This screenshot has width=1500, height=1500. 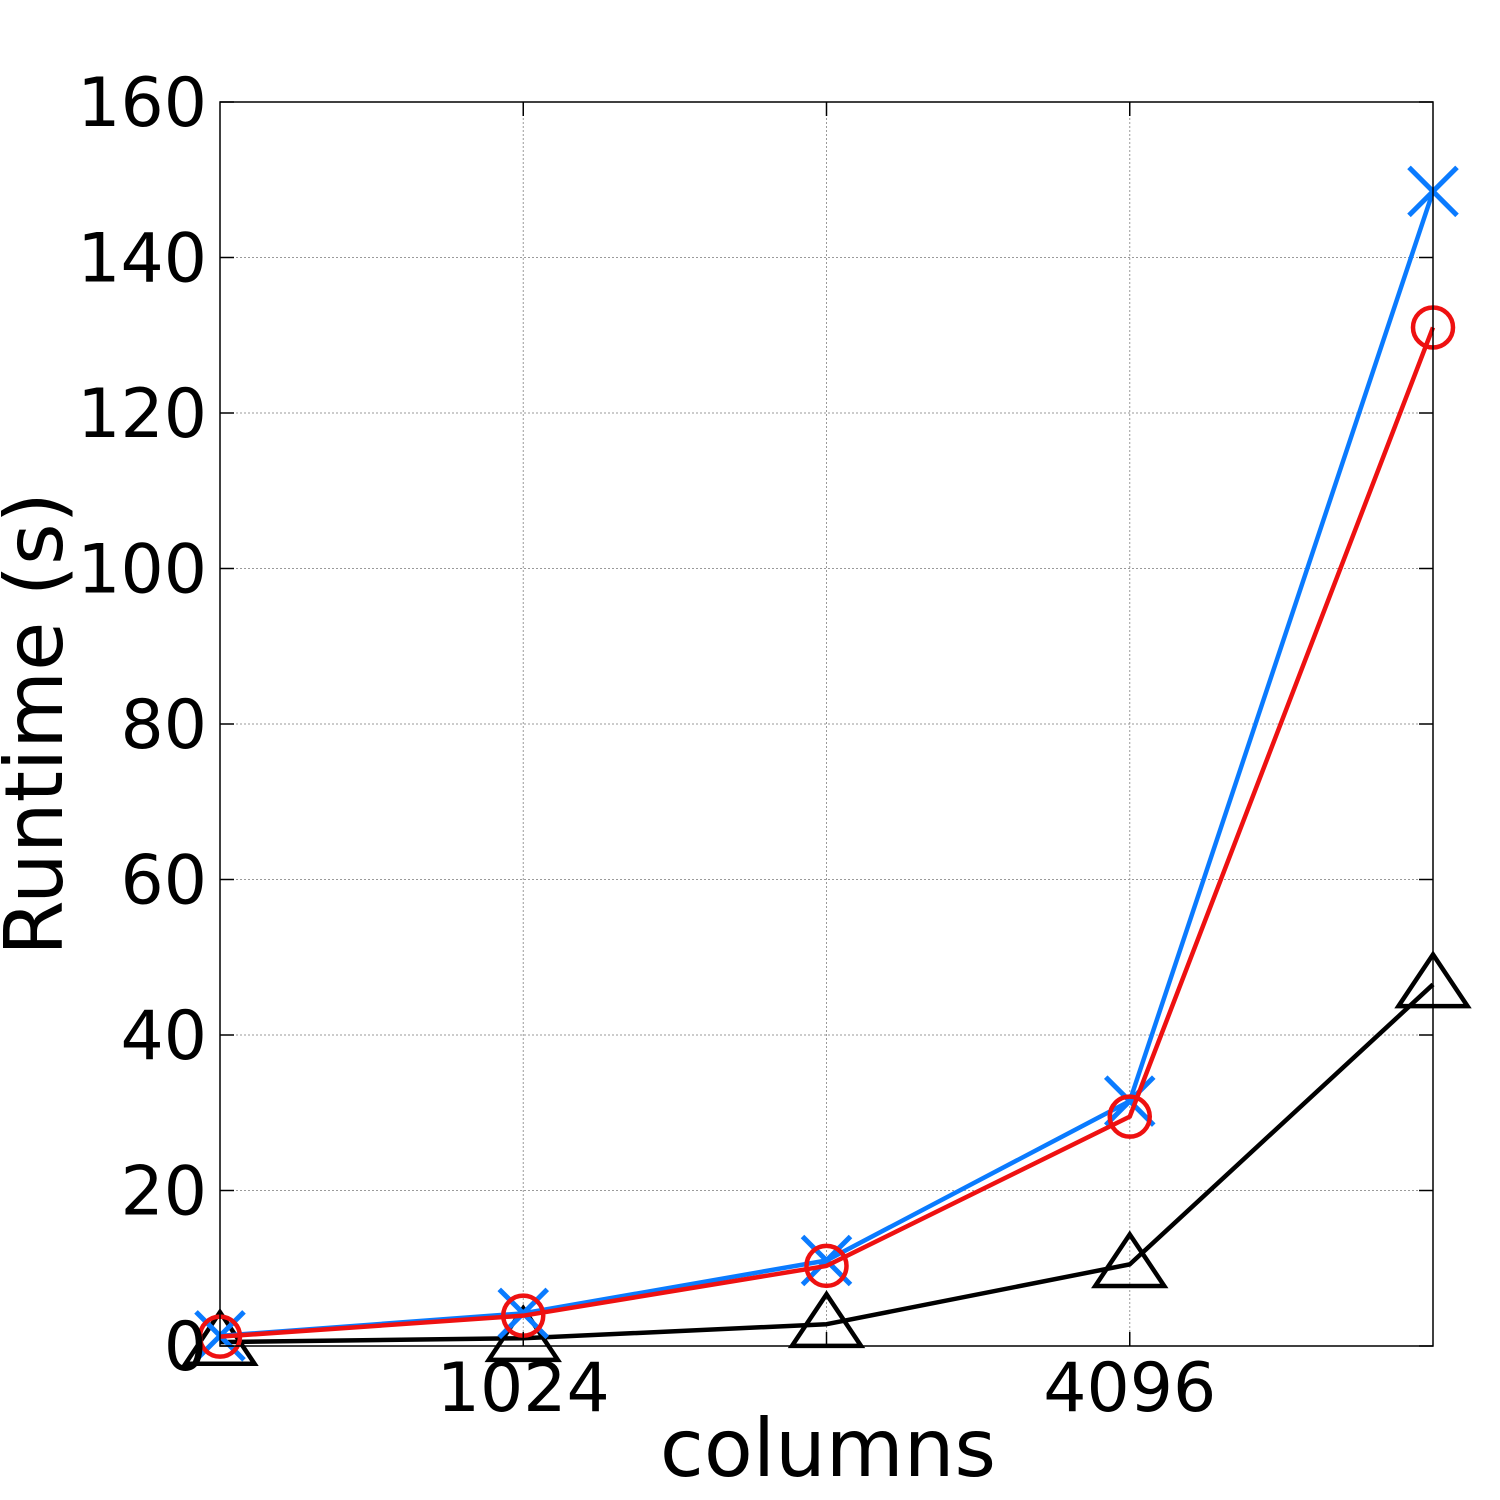 I want to click on y-tick-label: 40, so click(x=163, y=1036).